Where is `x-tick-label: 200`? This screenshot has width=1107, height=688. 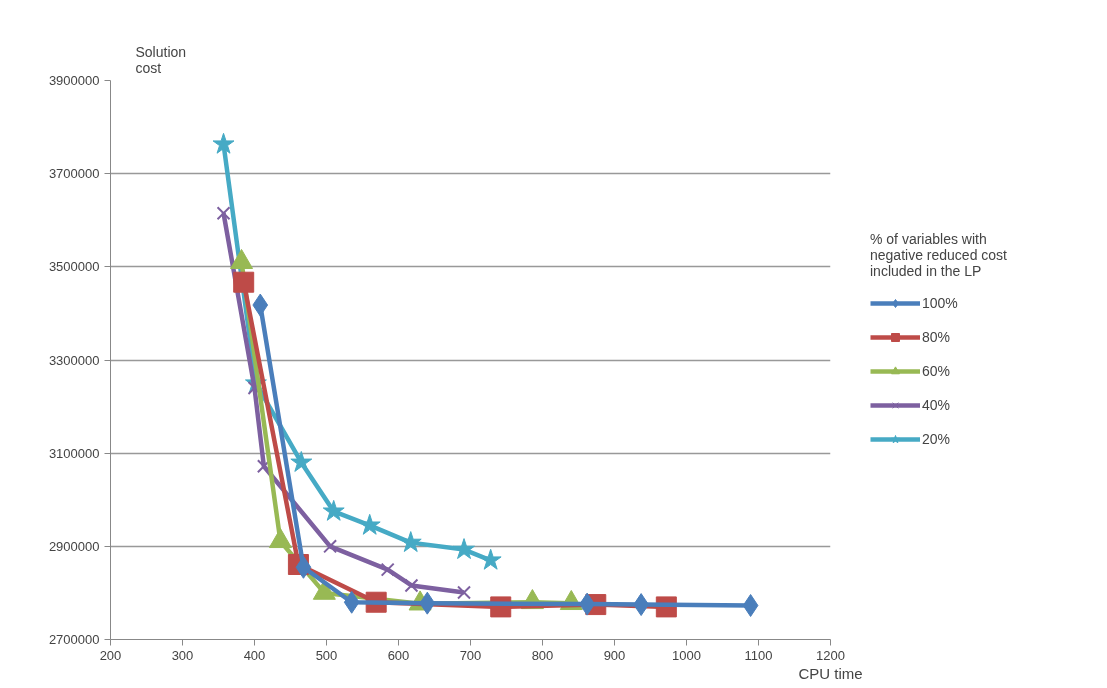
x-tick-label: 200 is located at coordinates (110, 655).